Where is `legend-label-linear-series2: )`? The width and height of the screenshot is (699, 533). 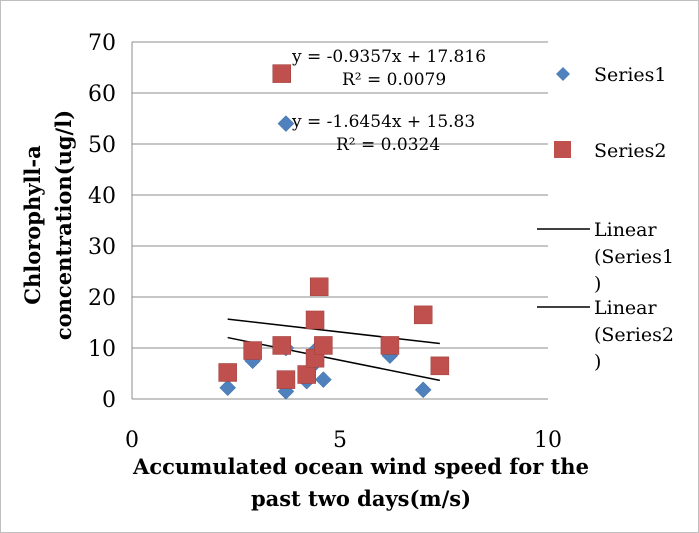
legend-label-linear-series2: ) is located at coordinates (597, 362).